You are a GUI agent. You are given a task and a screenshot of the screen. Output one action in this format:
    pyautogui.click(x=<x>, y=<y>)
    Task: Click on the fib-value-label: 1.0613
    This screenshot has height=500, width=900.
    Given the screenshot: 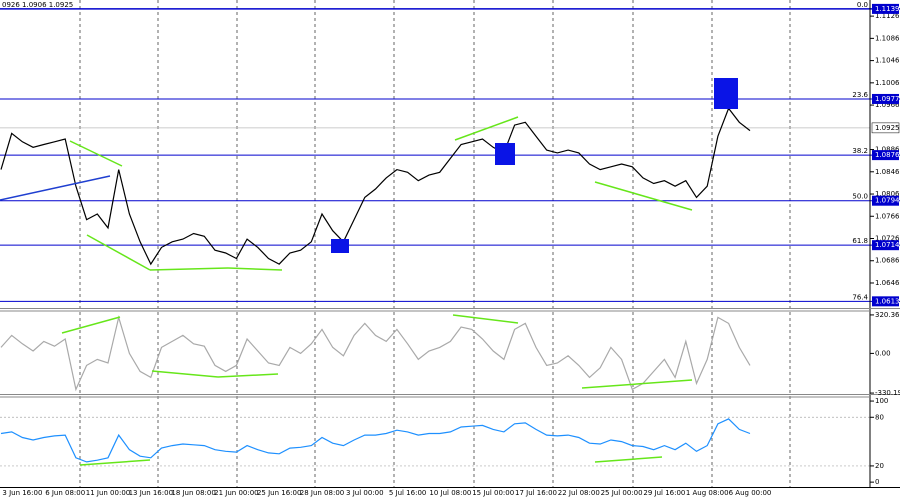 What is the action you would take?
    pyautogui.click(x=887, y=301)
    